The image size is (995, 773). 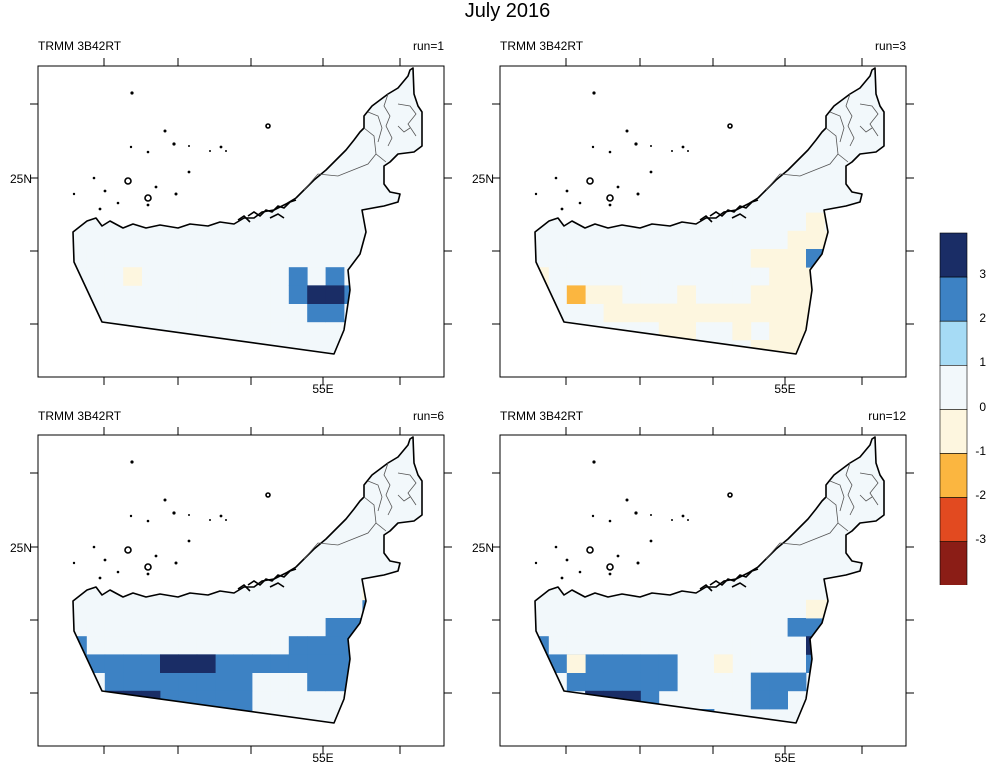 I want to click on colorbar-box, so click(x=953, y=475).